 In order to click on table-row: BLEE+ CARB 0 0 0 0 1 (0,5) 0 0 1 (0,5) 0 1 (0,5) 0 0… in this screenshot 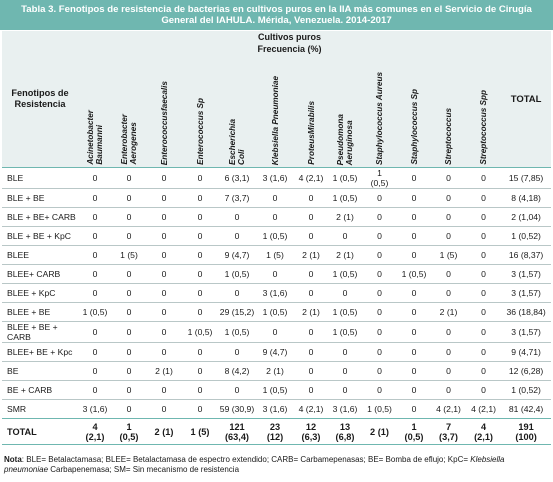, I will do `click(277, 274)`.